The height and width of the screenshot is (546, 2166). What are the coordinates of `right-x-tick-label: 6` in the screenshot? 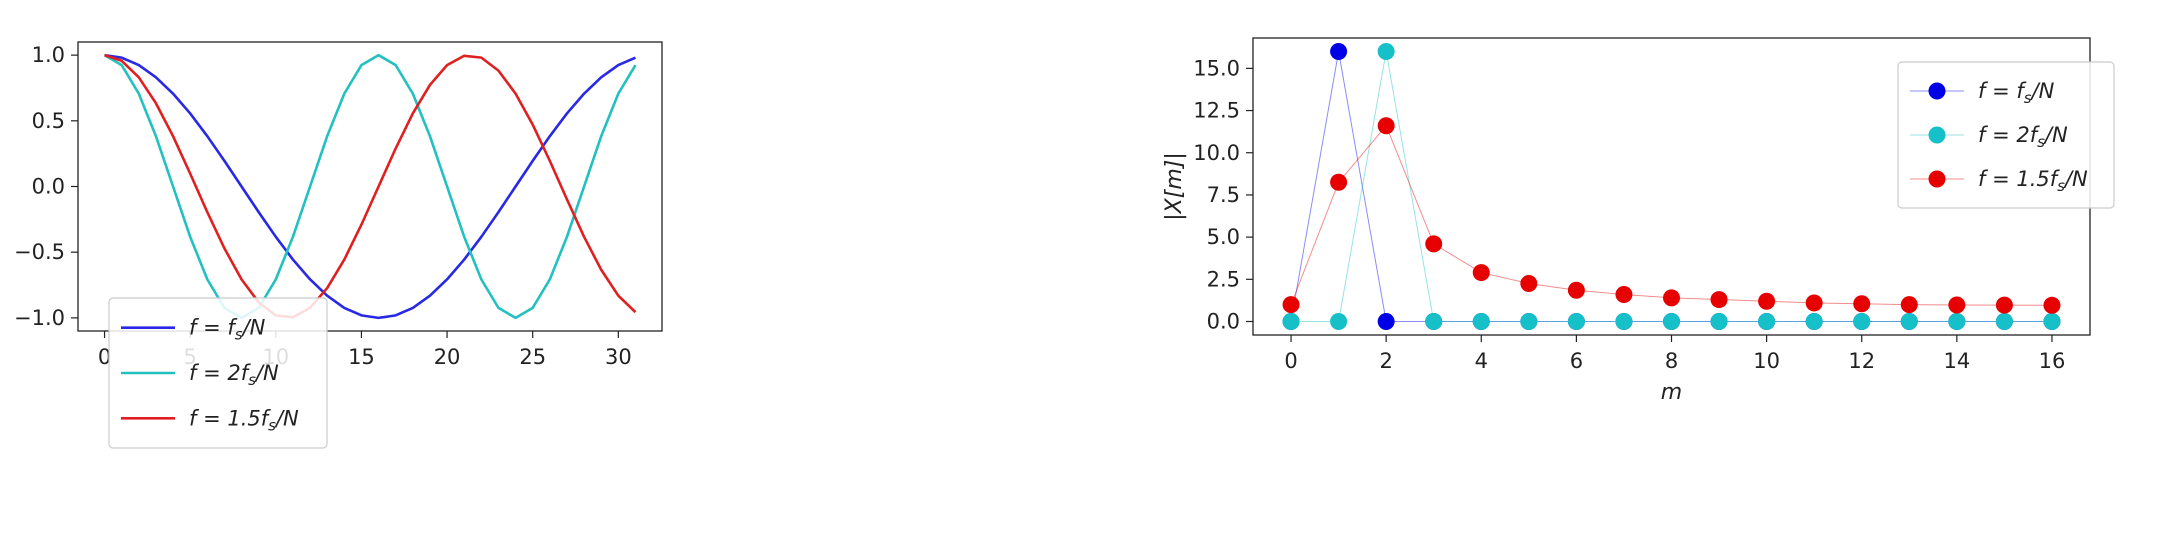 It's located at (1576, 361).